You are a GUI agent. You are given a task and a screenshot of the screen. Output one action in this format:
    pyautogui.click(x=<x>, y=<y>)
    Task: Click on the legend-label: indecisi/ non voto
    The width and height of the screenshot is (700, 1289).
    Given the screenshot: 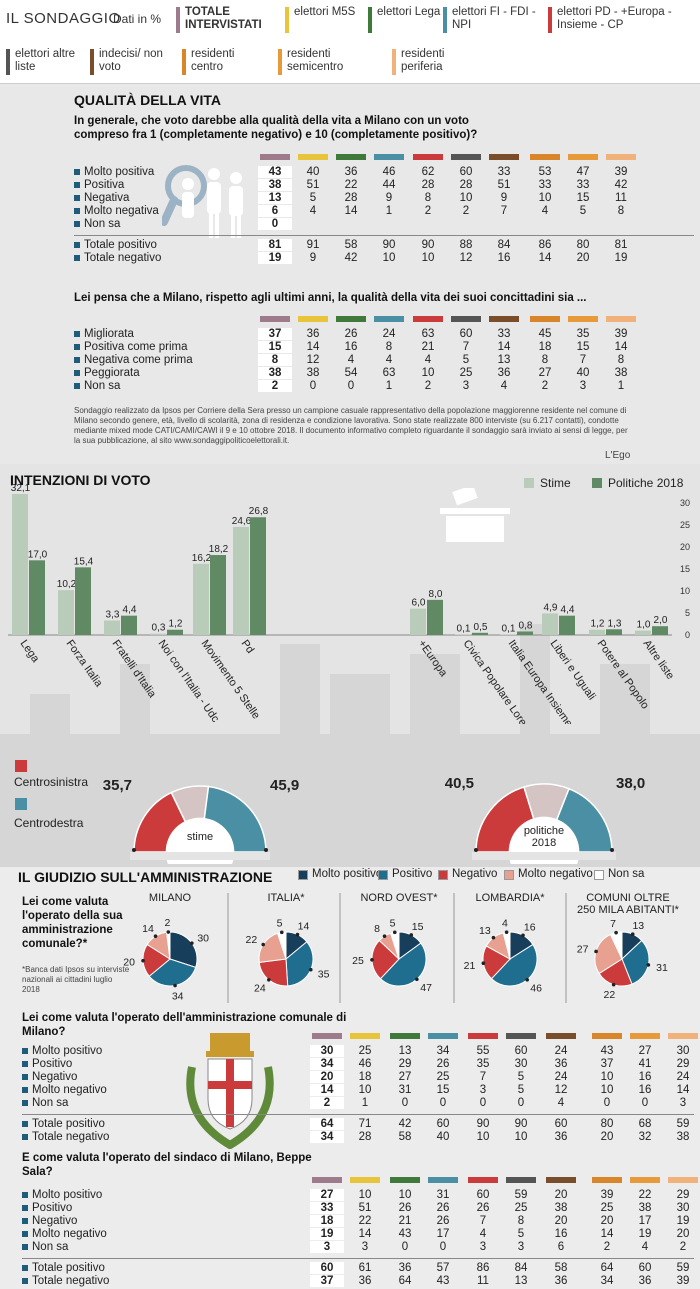 What is the action you would take?
    pyautogui.click(x=131, y=60)
    